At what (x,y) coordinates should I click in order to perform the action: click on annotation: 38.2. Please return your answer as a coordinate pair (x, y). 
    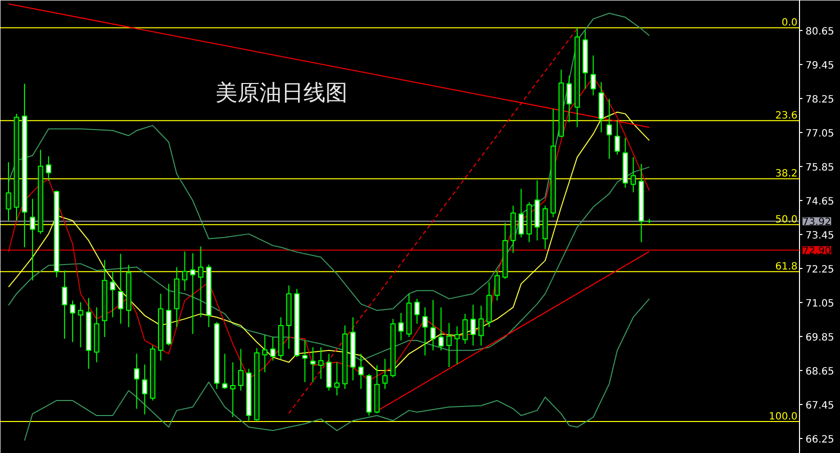
    Looking at the image, I should click on (786, 174).